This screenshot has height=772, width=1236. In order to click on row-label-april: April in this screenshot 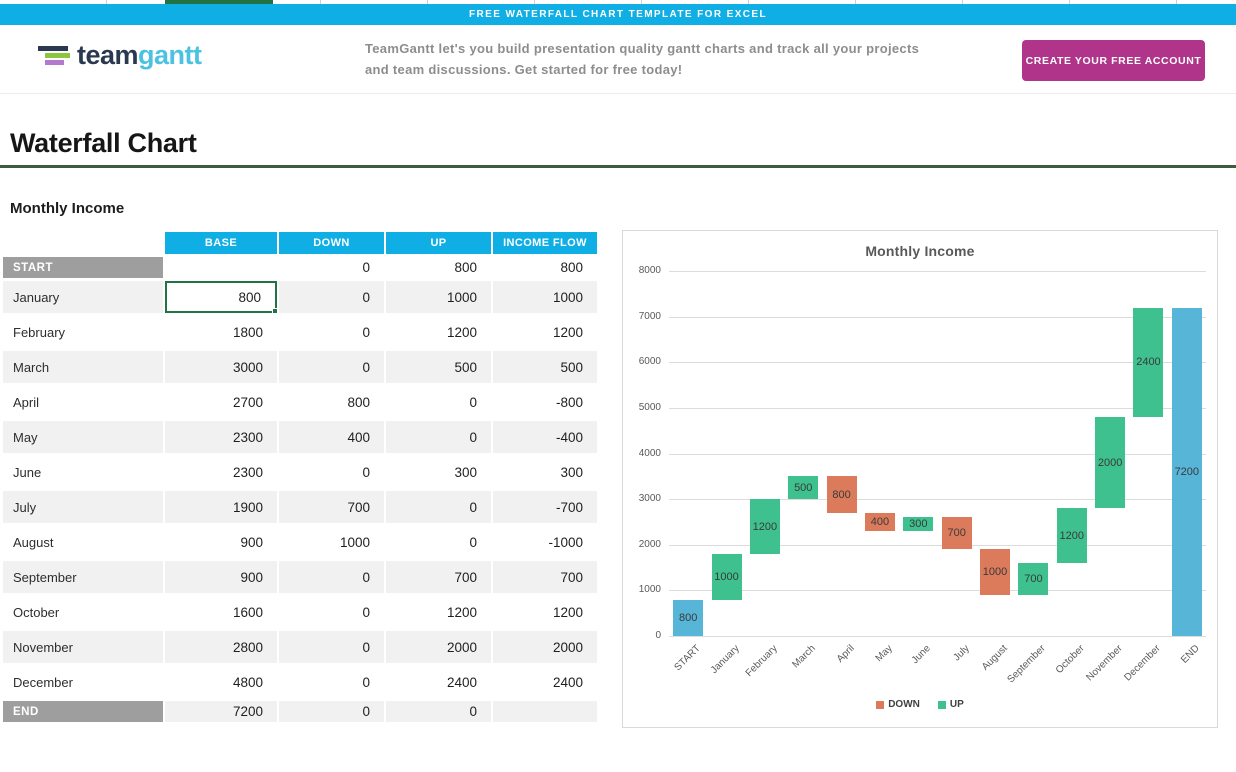, I will do `click(26, 402)`.